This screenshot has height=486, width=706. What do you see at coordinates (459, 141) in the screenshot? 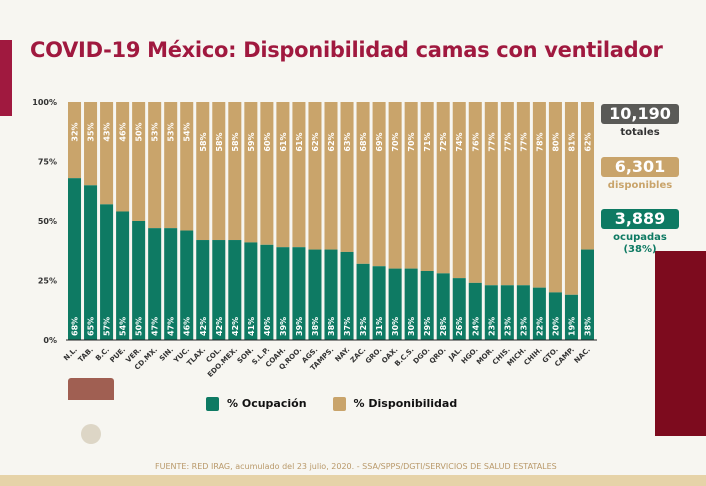
I see `data-label-availability: 74%` at bounding box center [459, 141].